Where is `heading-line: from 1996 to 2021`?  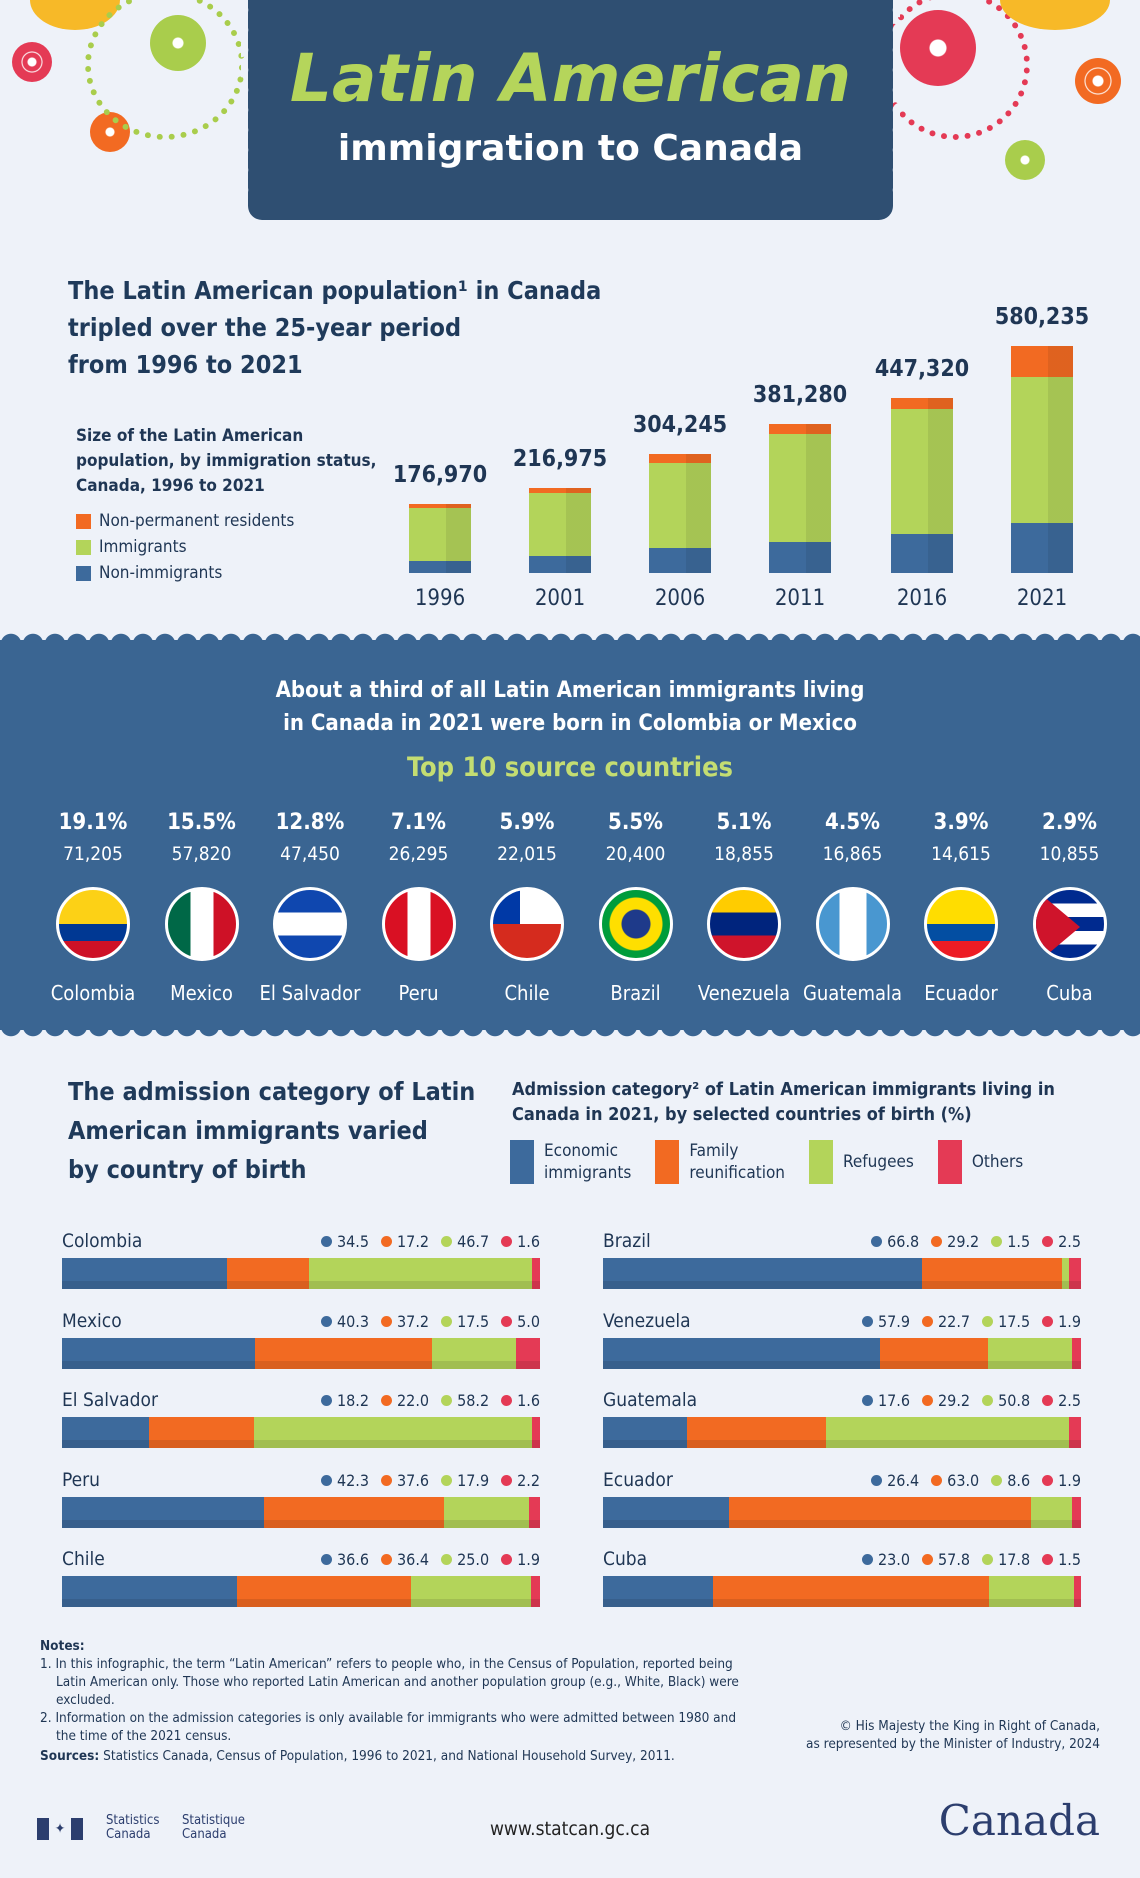
heading-line: from 1996 to 2021 is located at coordinates (185, 364).